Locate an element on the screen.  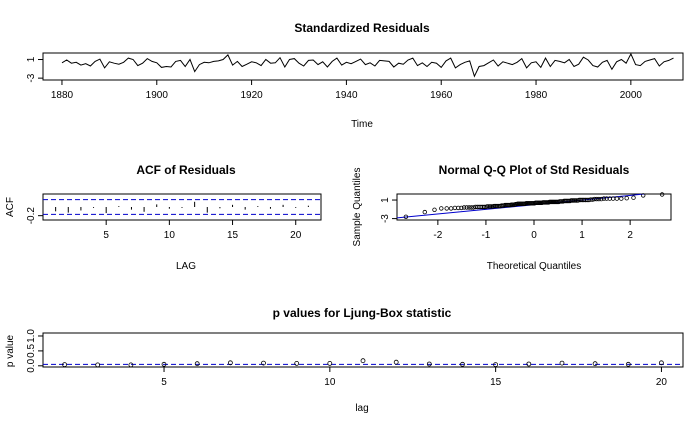
ljungbox-title: p values for Ljung-Box statistic is located at coordinates (362, 313).